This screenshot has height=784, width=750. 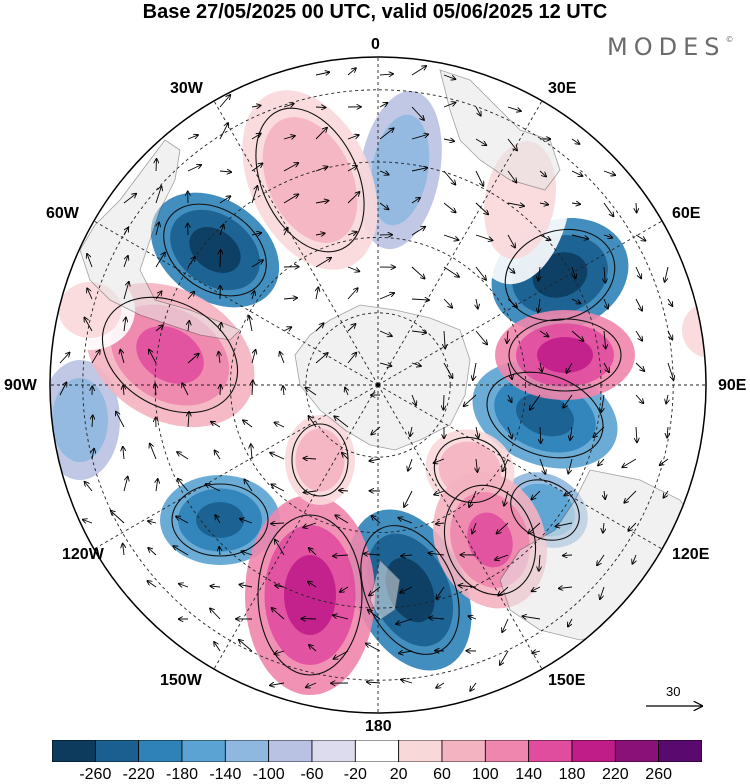 I want to click on colorbar, so click(x=377, y=751).